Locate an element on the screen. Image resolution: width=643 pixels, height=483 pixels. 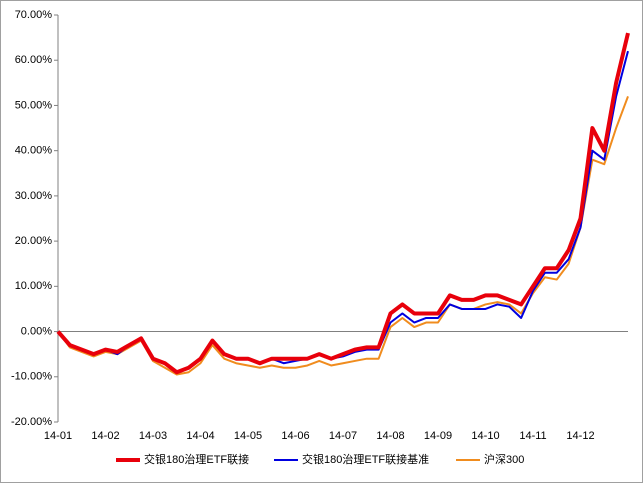
x-tick-label: 14-08 is located at coordinates (390, 436).